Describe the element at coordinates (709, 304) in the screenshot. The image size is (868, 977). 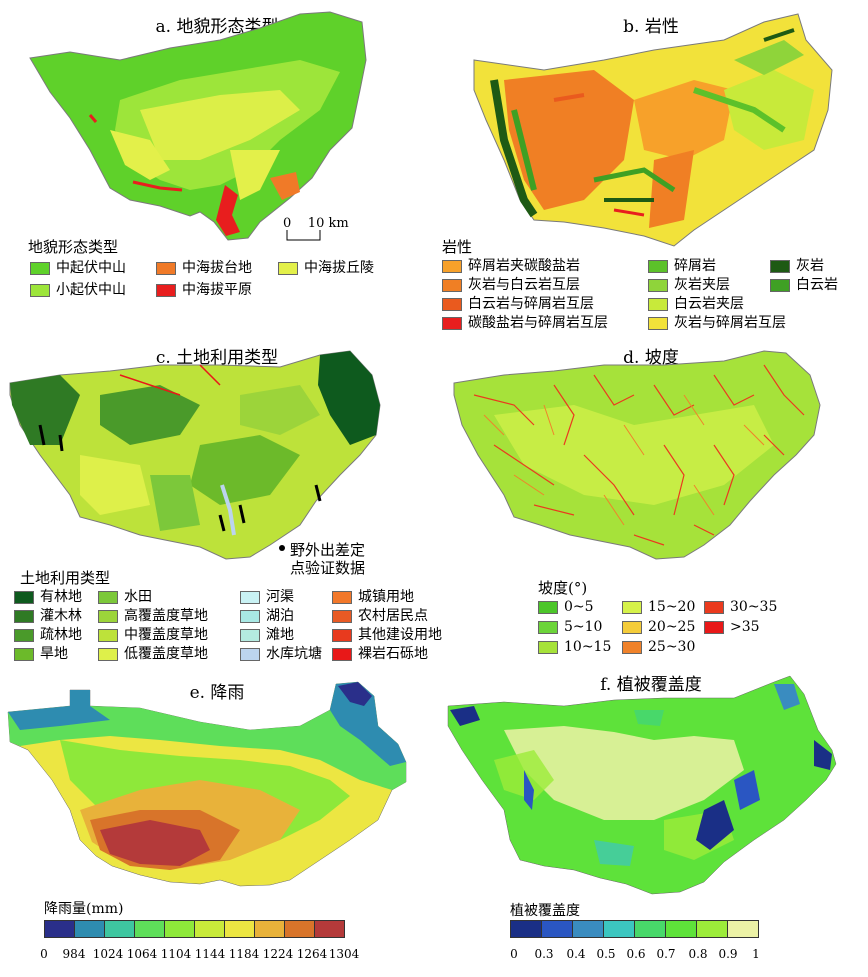
I see `legend-label: 白云岩夹层` at that location.